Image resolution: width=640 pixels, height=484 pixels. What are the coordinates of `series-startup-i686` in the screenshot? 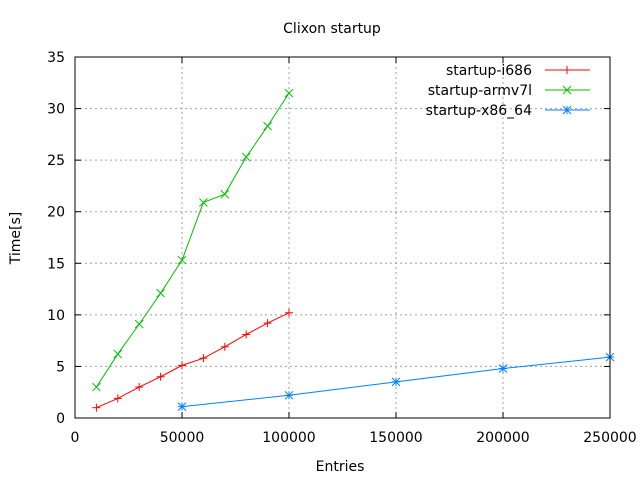 It's located at (192, 360).